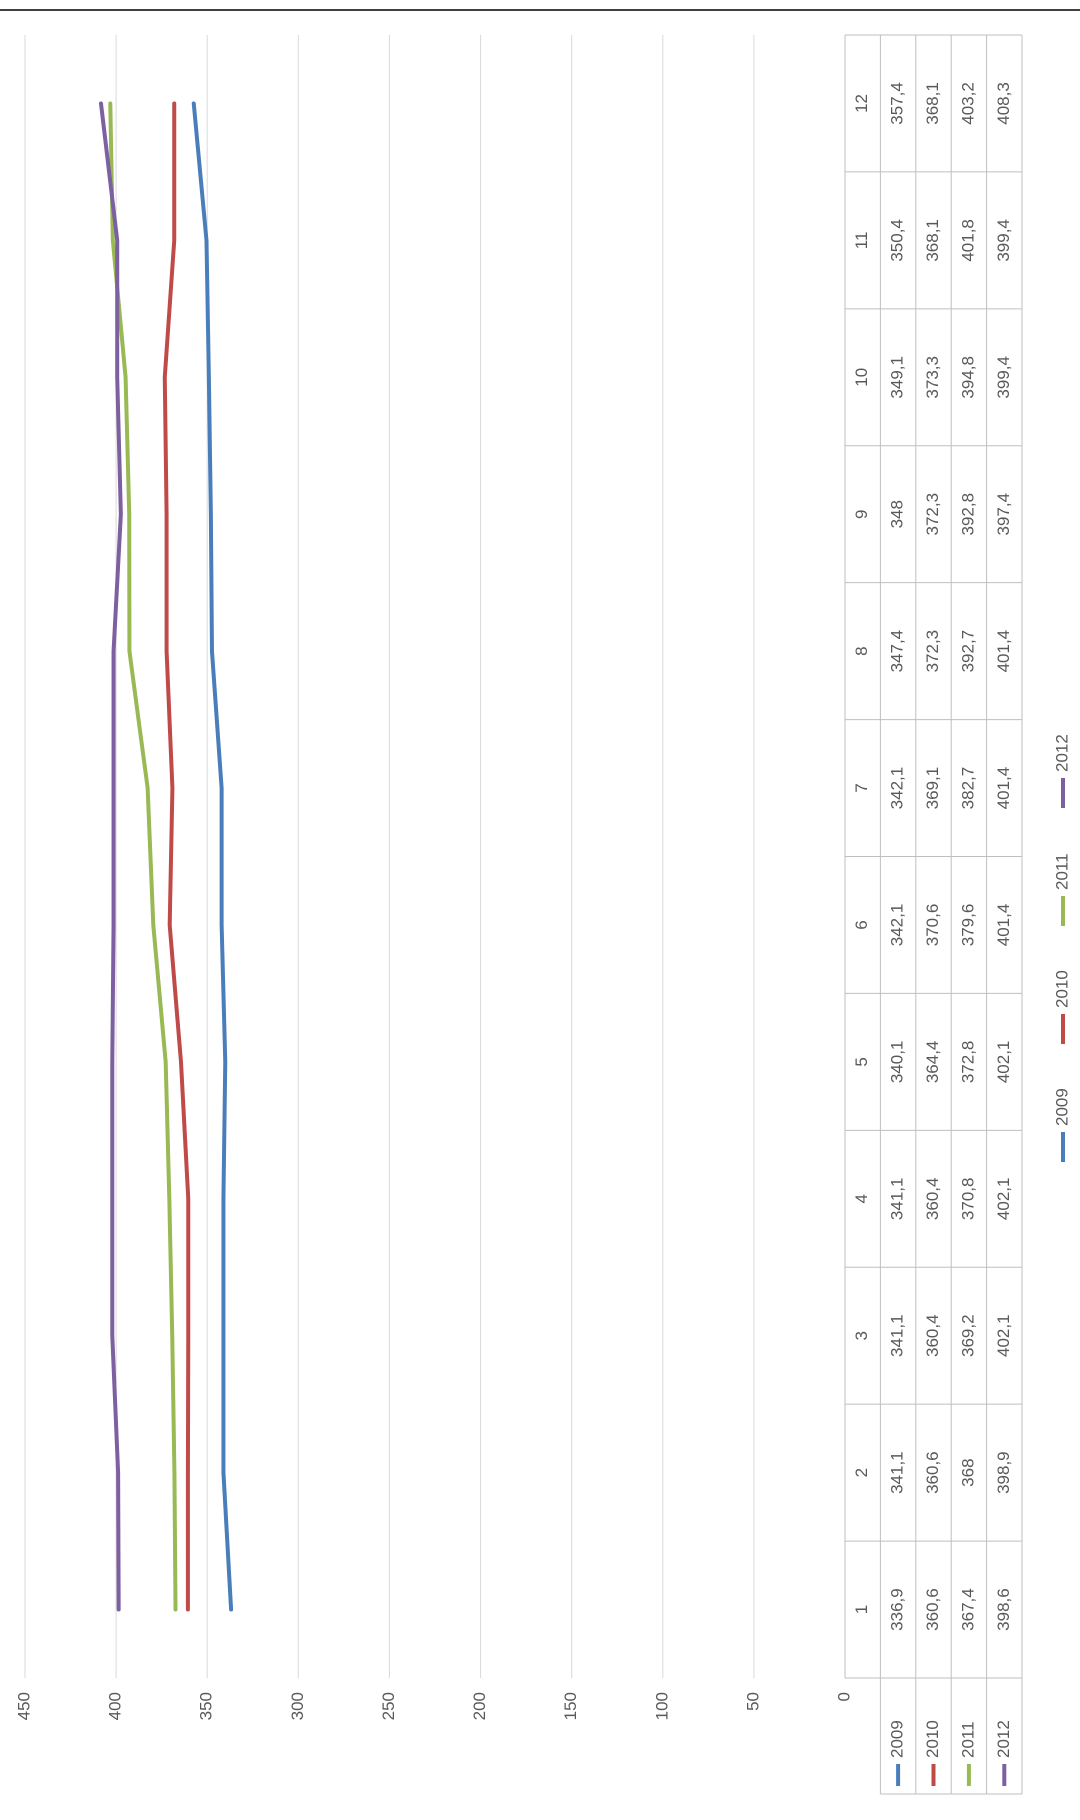 The height and width of the screenshot is (1820, 1080). Describe the element at coordinates (861, 241) in the screenshot. I see `x-tick-label: 11` at that location.